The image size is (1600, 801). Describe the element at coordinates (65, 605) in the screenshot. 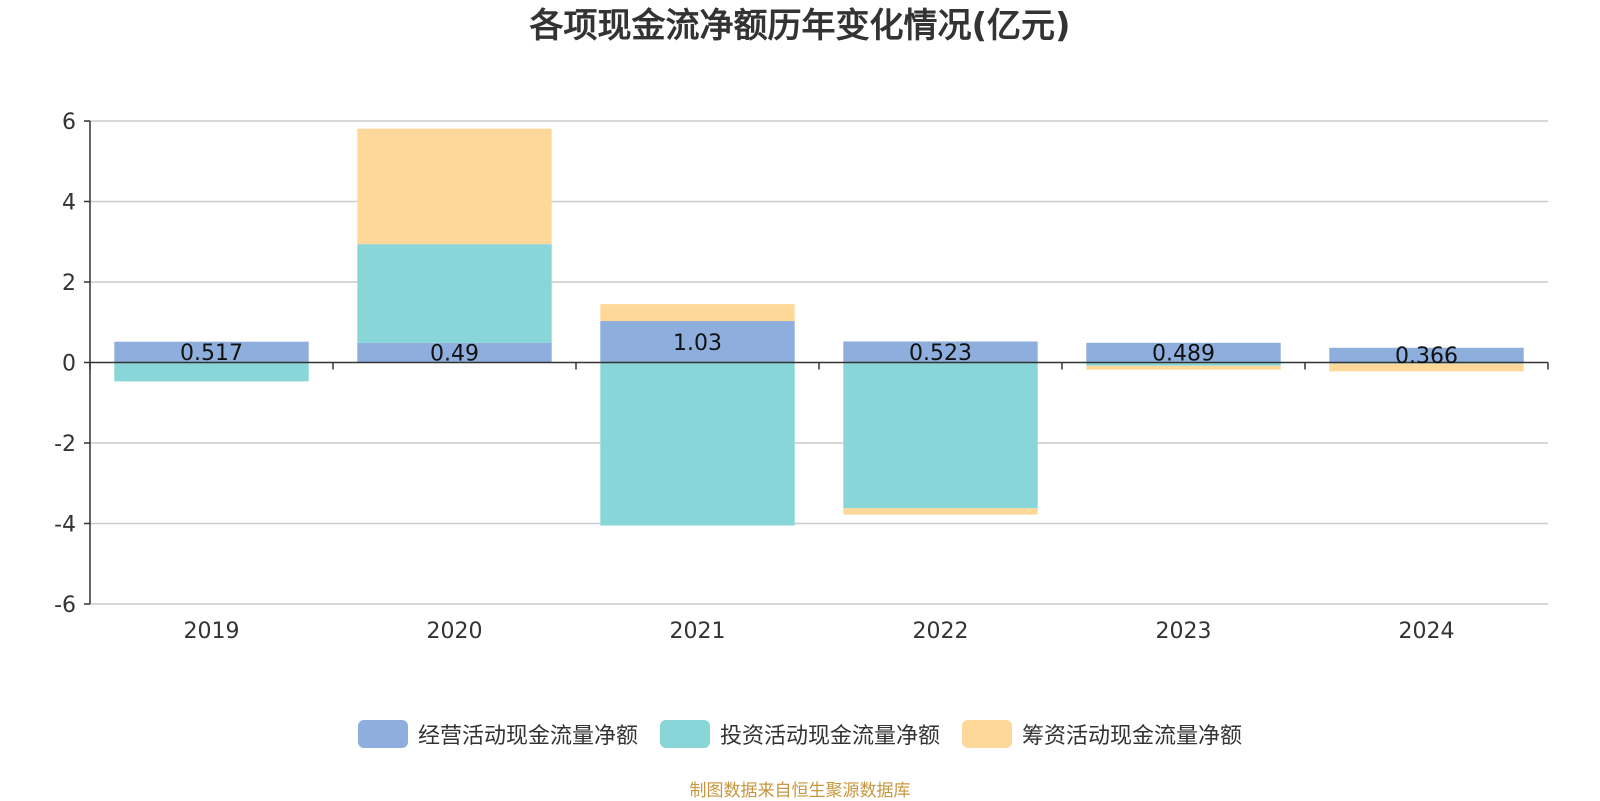

I see `y-tick-label--6: -6` at that location.